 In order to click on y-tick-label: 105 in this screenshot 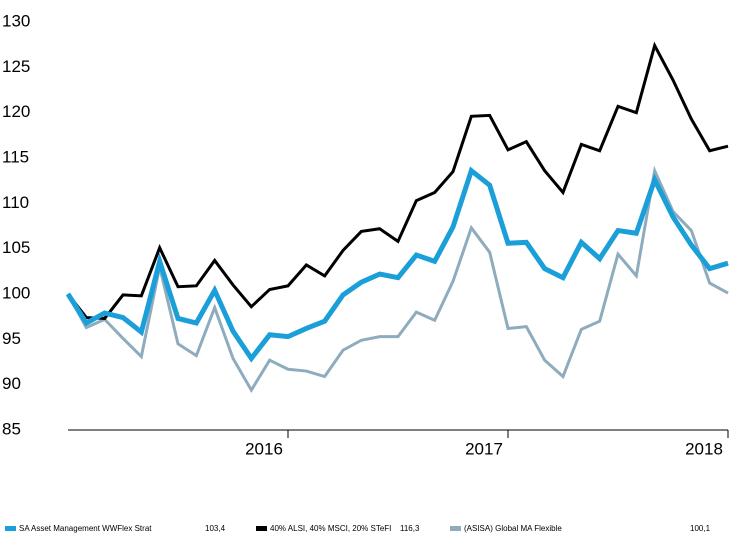, I will do `click(16, 247)`.